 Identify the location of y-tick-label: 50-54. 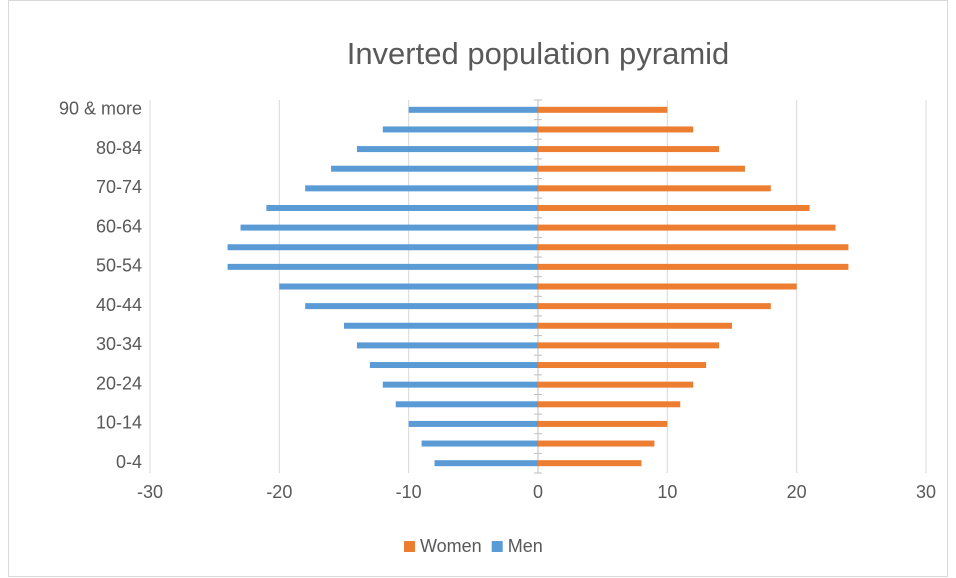
(119, 266).